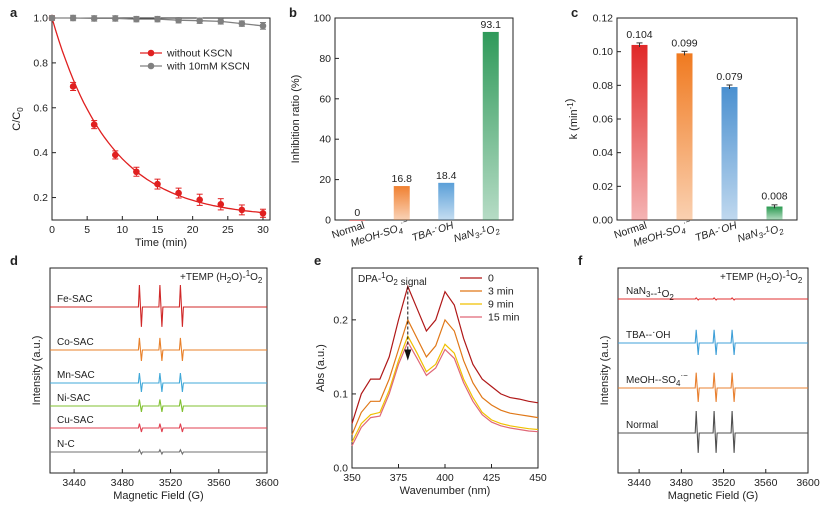 The width and height of the screenshot is (835, 516). What do you see at coordinates (199, 54) in the screenshot?
I see `legend-label: without KSCN` at bounding box center [199, 54].